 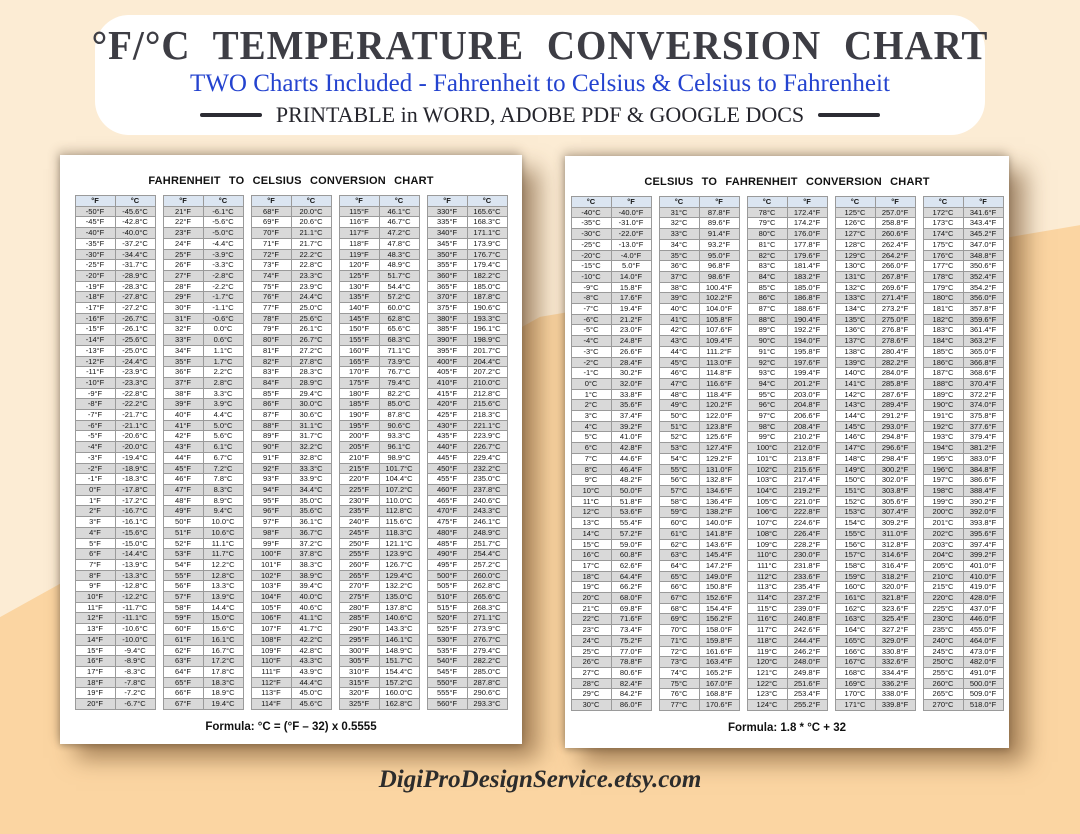 What do you see at coordinates (271, 607) in the screenshot?
I see `table-cell: 105°F` at bounding box center [271, 607].